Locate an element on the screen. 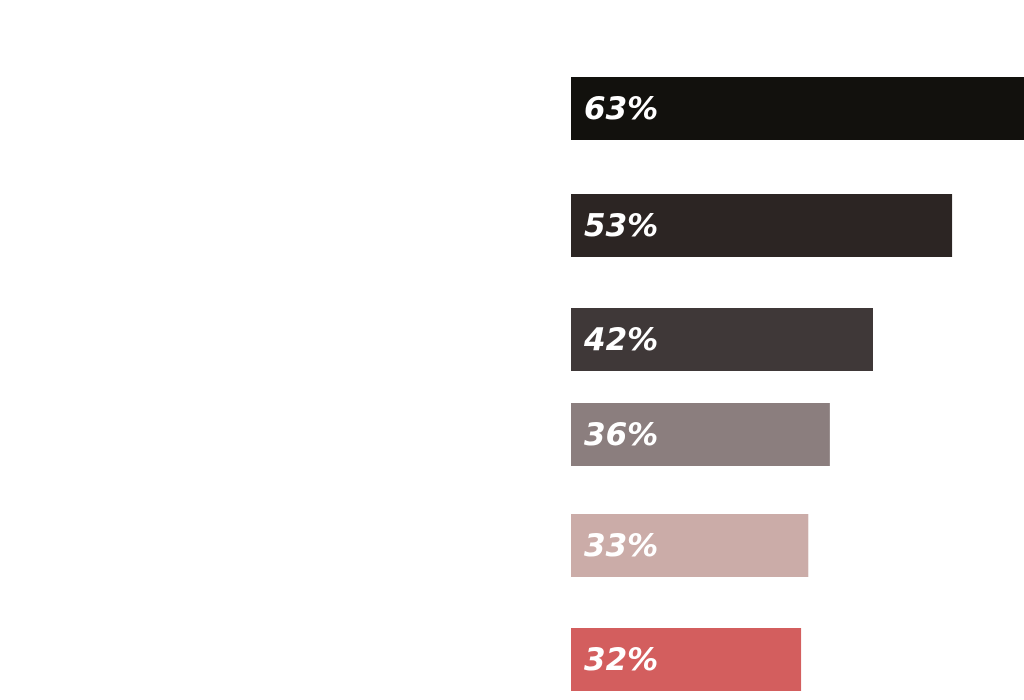 The height and width of the screenshot is (700, 1024). value-label: 36% is located at coordinates (621, 435).